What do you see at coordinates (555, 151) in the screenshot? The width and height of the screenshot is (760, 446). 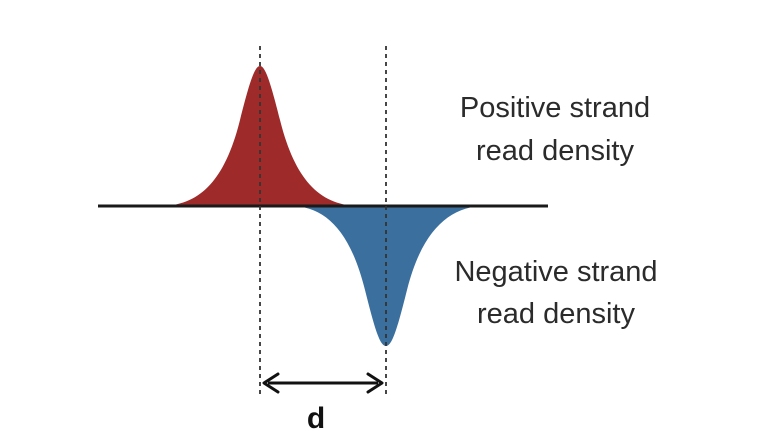 I see `positive-label-line2: read density` at bounding box center [555, 151].